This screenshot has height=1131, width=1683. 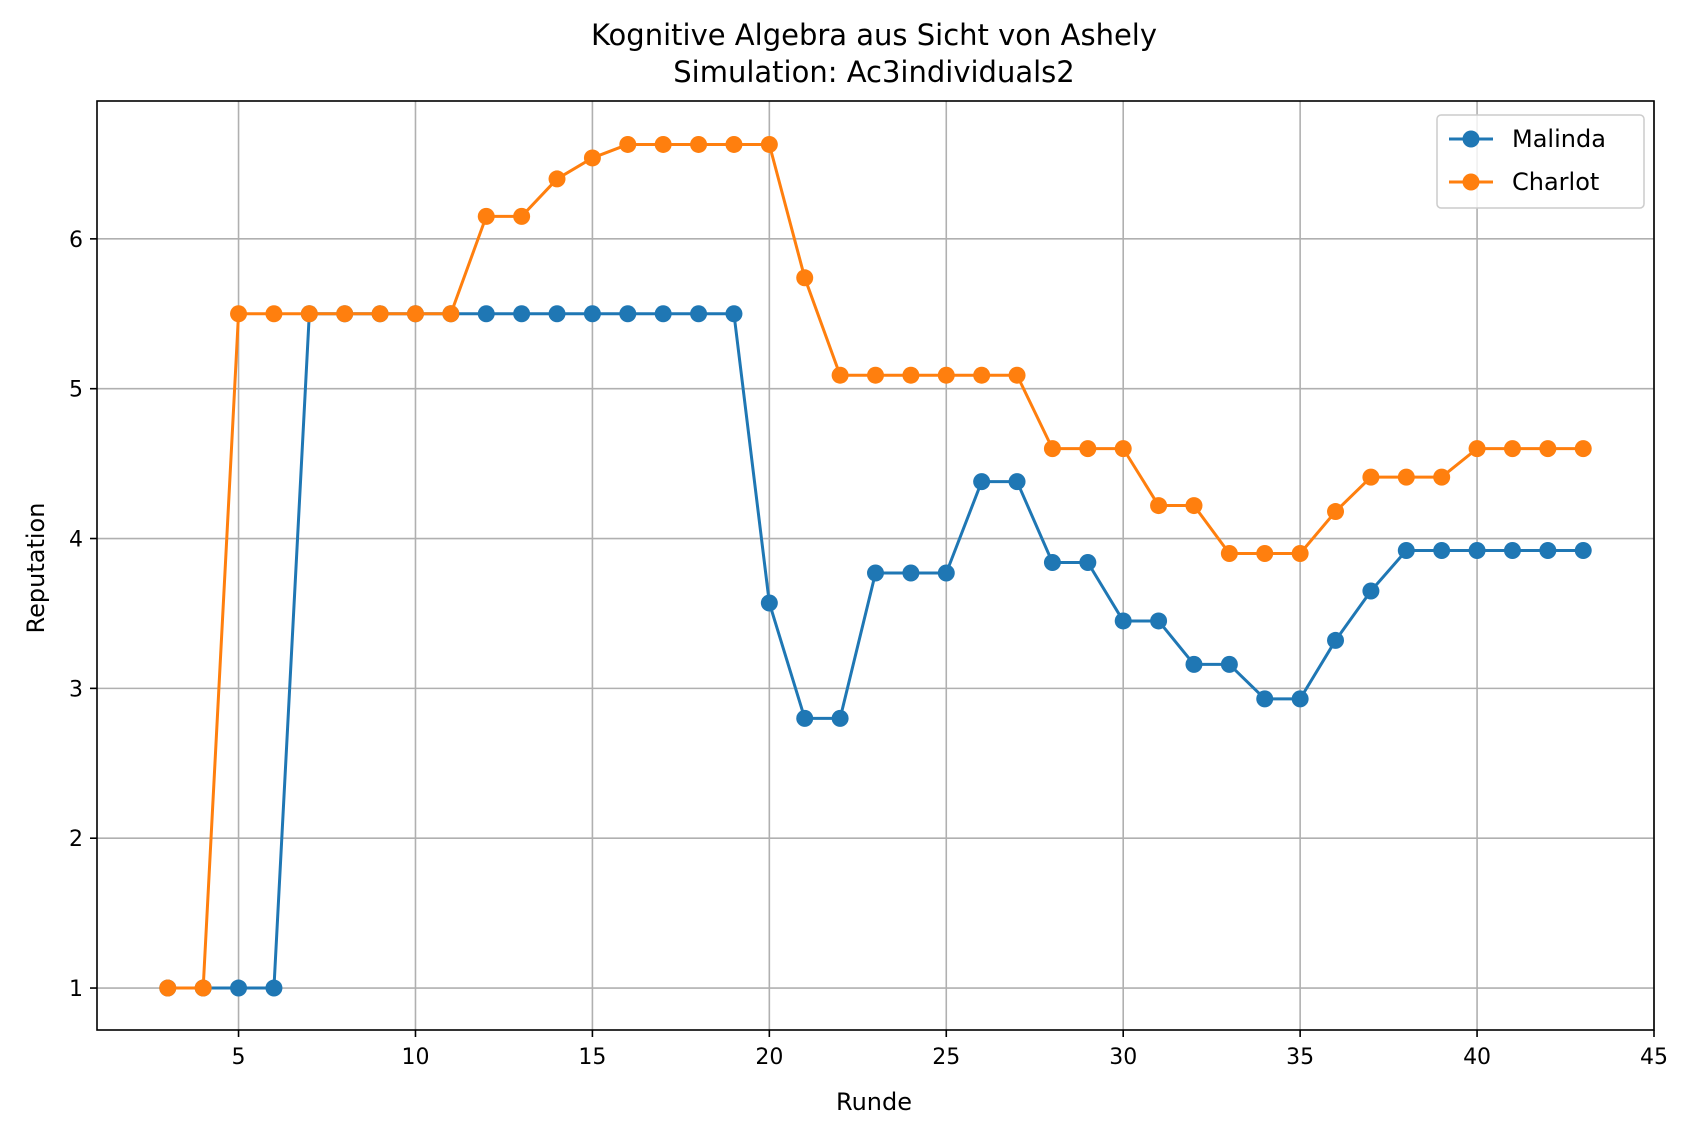 What do you see at coordinates (239, 1057) in the screenshot?
I see `x-tick-label: 5` at bounding box center [239, 1057].